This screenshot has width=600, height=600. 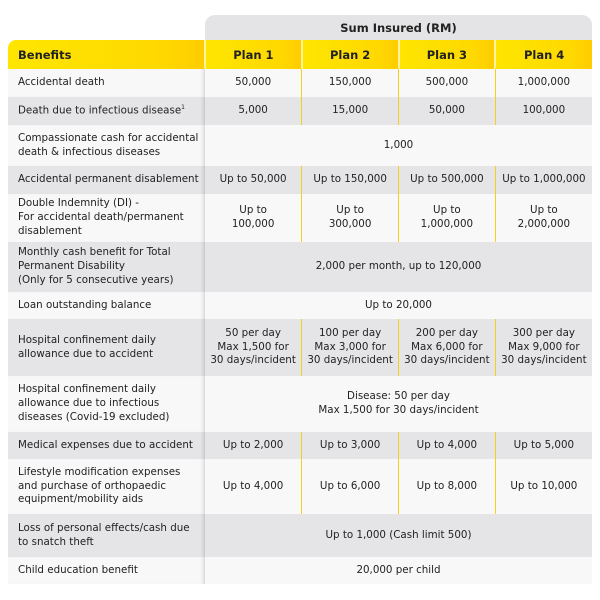 I want to click on plan-1-value: Up to 50,000, so click(x=253, y=180).